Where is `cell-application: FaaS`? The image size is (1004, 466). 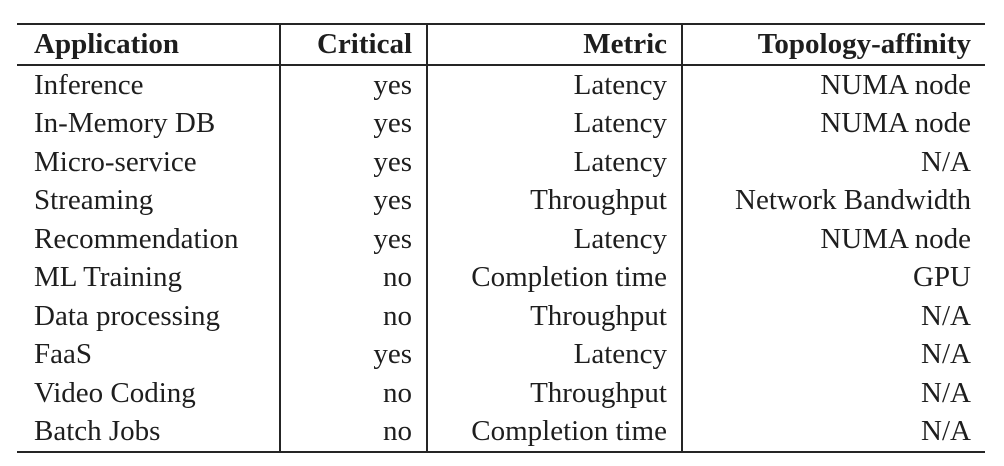 cell-application: FaaS is located at coordinates (149, 354).